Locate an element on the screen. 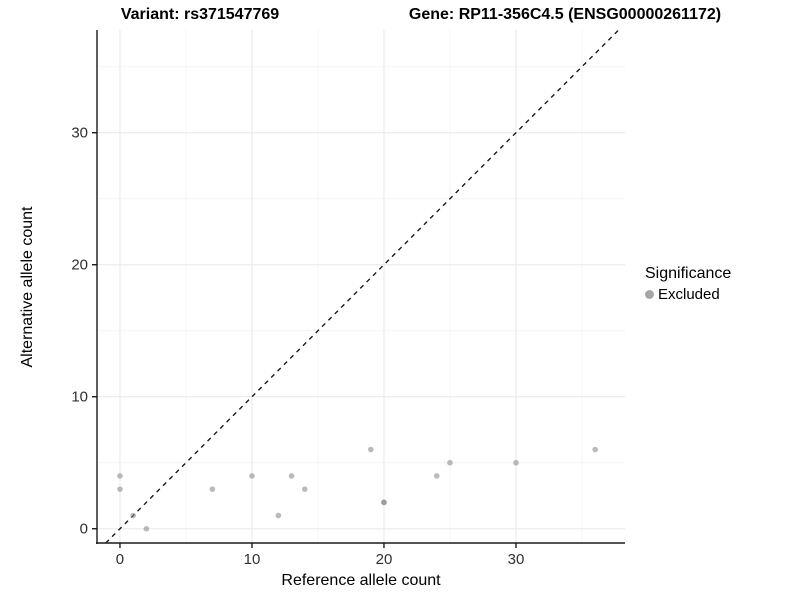 The height and width of the screenshot is (600, 800). x-tick-label: 0 is located at coordinates (120, 559).